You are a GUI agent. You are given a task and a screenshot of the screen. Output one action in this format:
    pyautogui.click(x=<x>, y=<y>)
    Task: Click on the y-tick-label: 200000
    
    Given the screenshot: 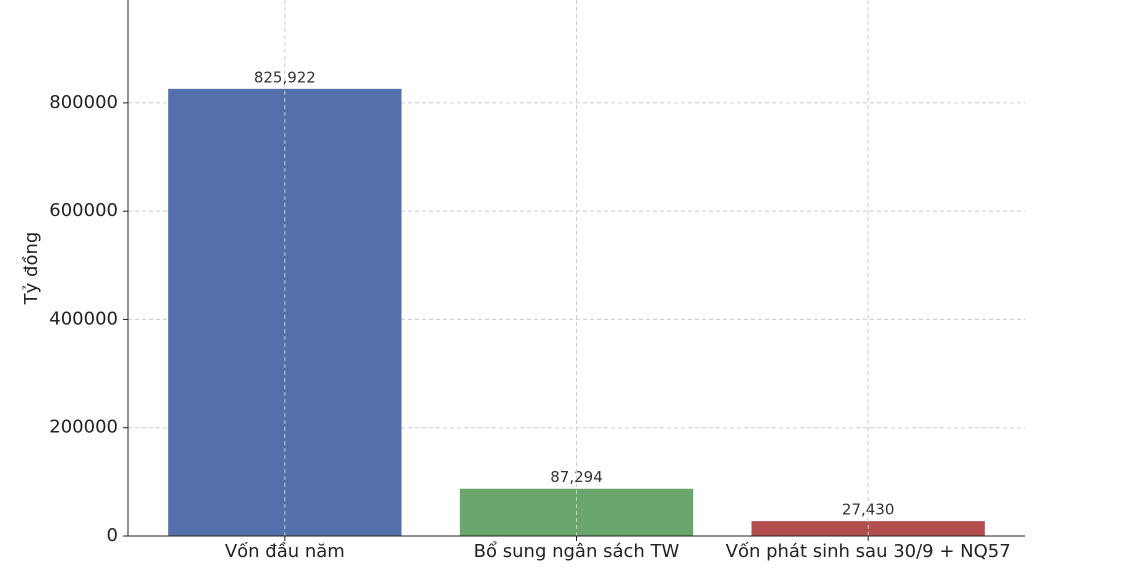 What is the action you would take?
    pyautogui.click(x=83, y=427)
    